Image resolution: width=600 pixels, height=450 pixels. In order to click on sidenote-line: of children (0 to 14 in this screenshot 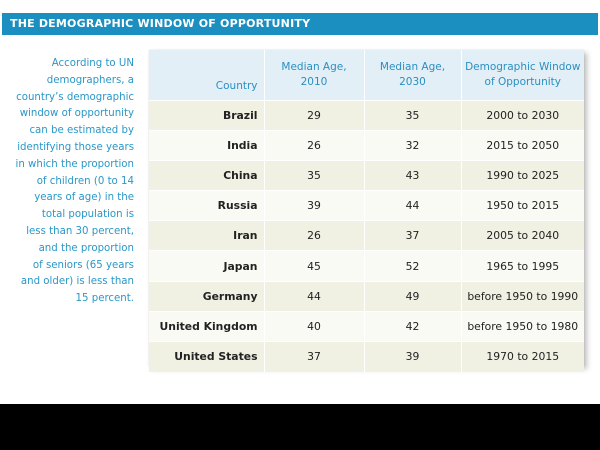, I will do `click(85, 181)`.